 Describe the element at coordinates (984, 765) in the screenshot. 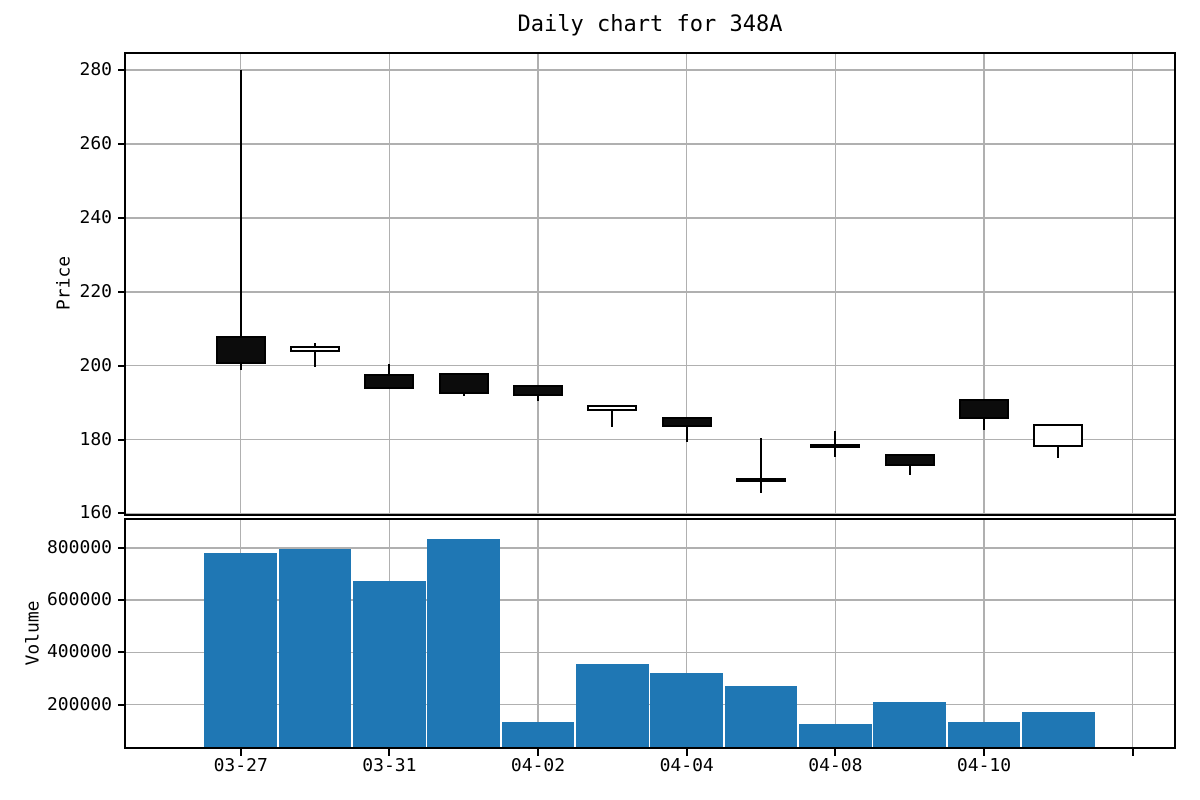

I see `x-tick-label: 04-10` at that location.